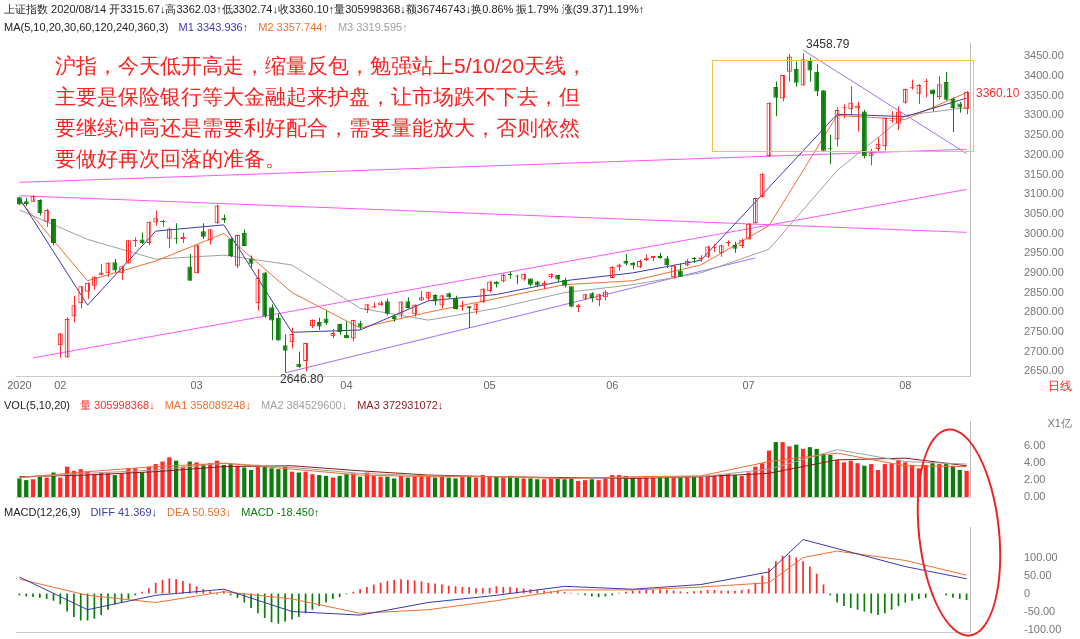  What do you see at coordinates (905, 385) in the screenshot?
I see `x-tick-label: 08` at bounding box center [905, 385].